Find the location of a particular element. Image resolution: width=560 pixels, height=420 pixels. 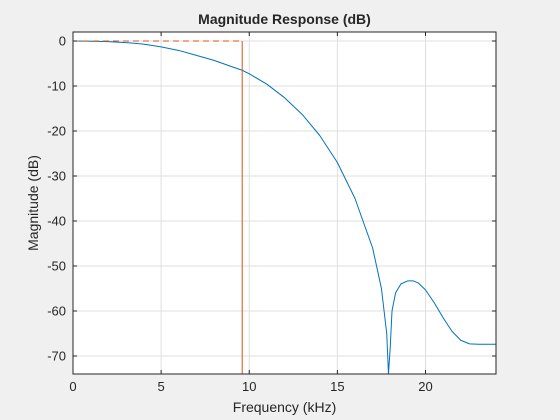

y-tick-label: -30 is located at coordinates (56, 176).